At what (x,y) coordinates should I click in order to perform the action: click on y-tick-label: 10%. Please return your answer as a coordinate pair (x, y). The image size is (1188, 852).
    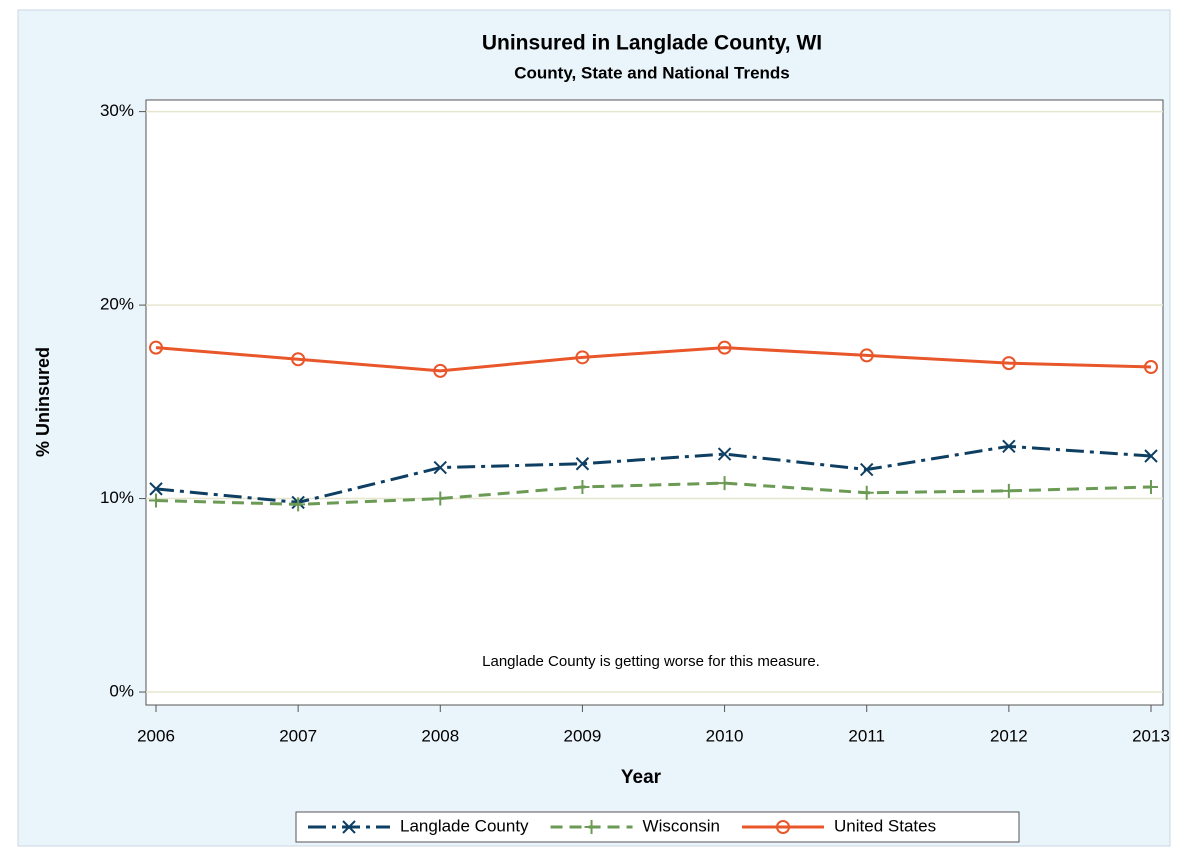
    Looking at the image, I should click on (117, 497).